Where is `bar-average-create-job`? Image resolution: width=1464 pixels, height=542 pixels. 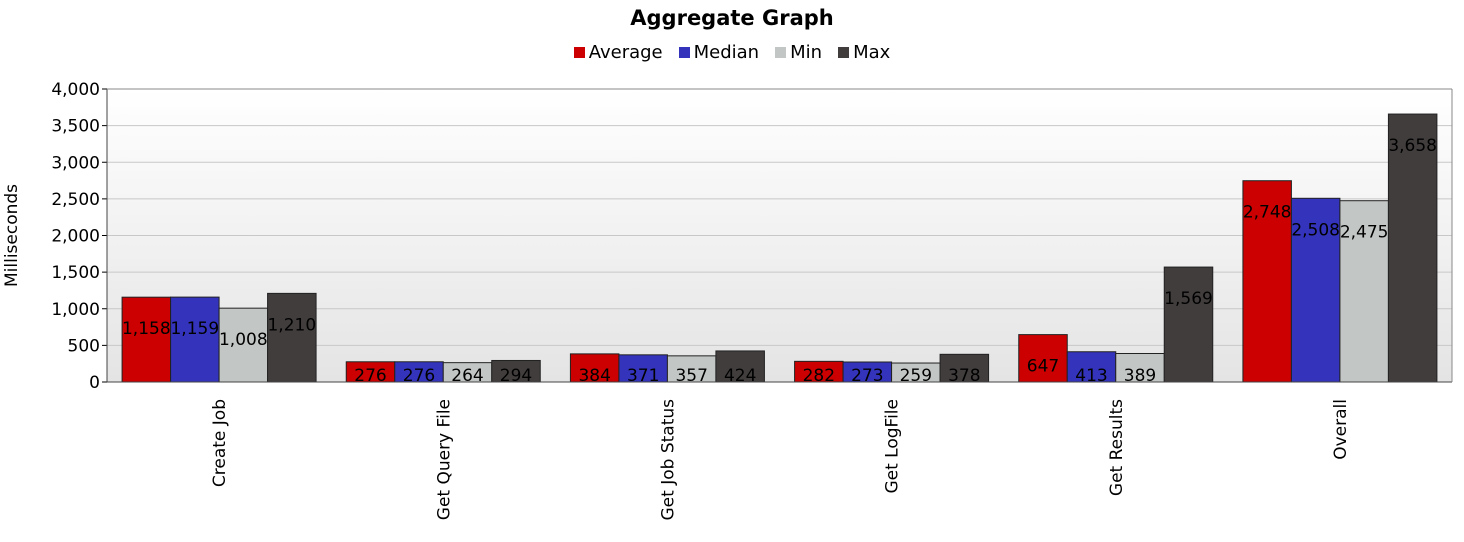 bar-average-create-job is located at coordinates (146, 339).